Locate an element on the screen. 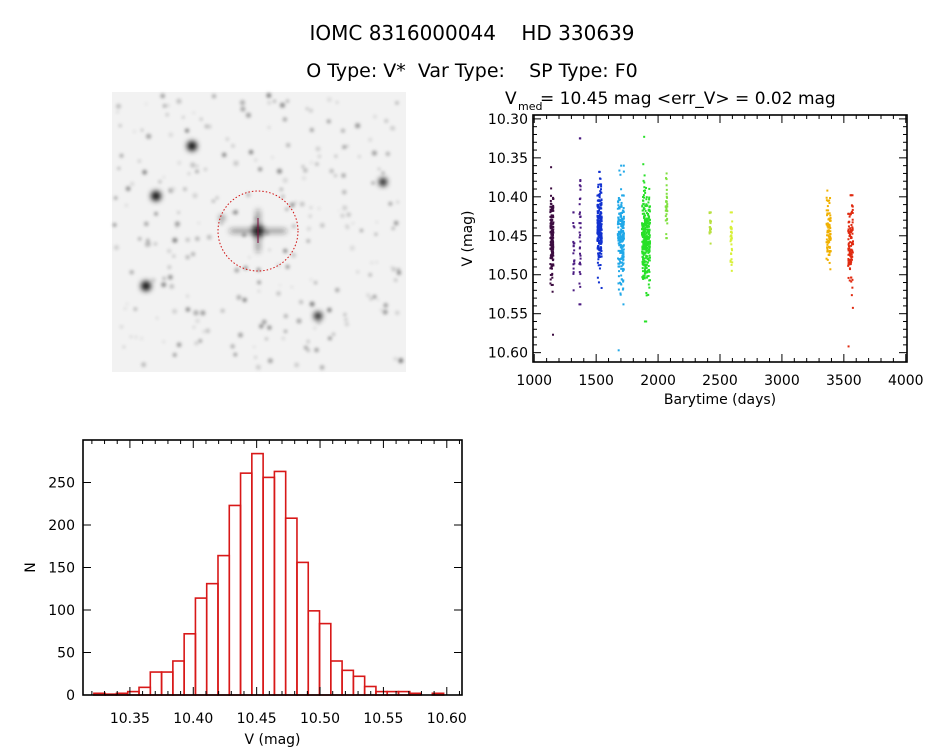  title-subscript: med is located at coordinates (530, 106).